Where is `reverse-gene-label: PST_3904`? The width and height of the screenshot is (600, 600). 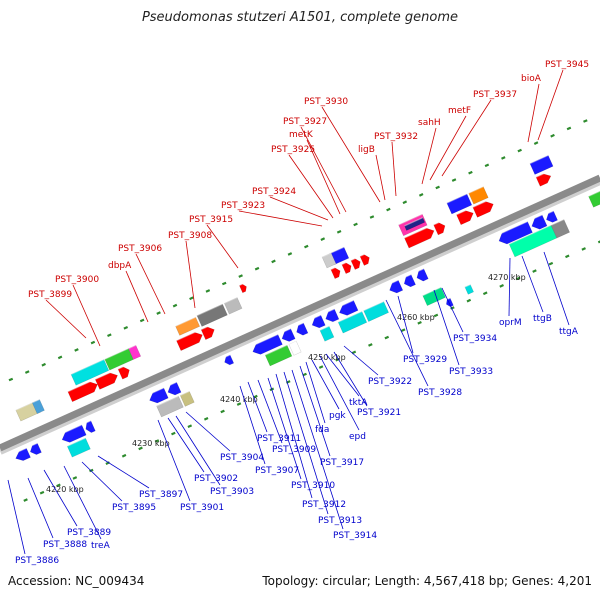
reverse-gene-label: PST_3904 is located at coordinates (242, 458).